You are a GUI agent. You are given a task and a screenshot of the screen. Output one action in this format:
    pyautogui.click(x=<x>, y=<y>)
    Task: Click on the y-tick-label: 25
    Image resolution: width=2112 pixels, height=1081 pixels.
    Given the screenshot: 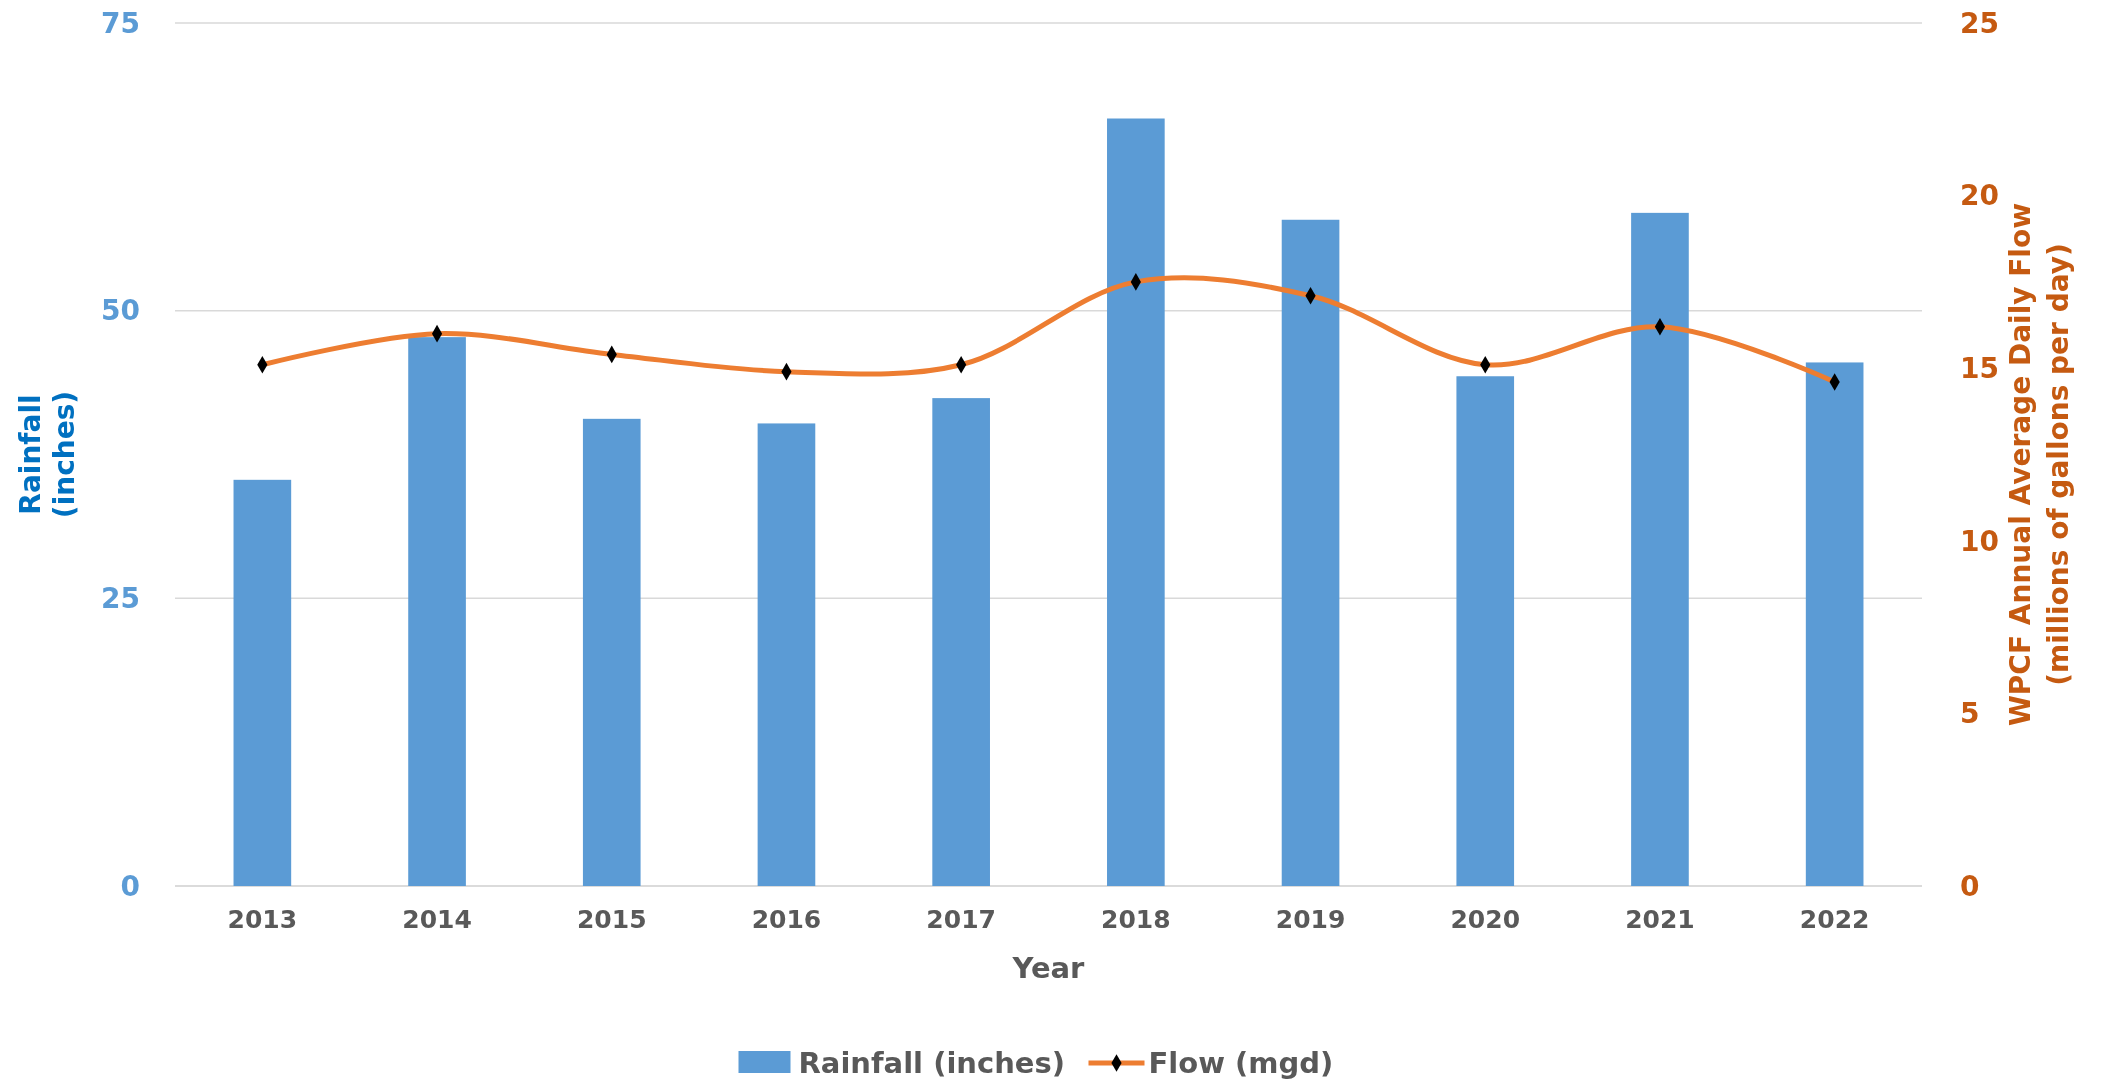 What is the action you would take?
    pyautogui.click(x=120, y=599)
    